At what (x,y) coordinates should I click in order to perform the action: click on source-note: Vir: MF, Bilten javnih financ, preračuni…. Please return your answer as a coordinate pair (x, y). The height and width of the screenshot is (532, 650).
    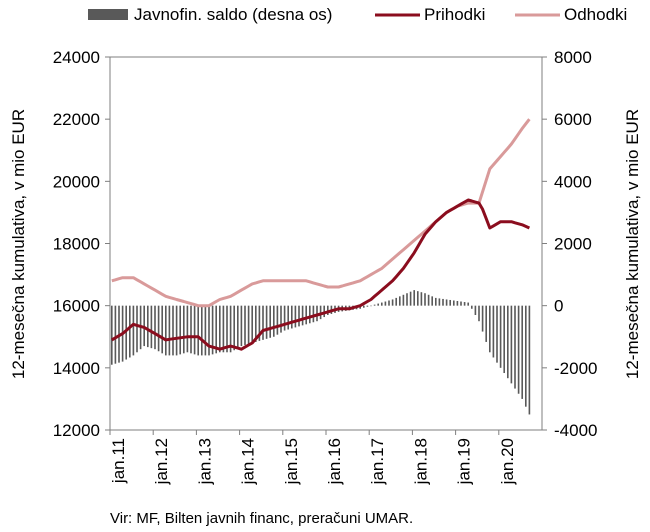
    Looking at the image, I should click on (261, 518).